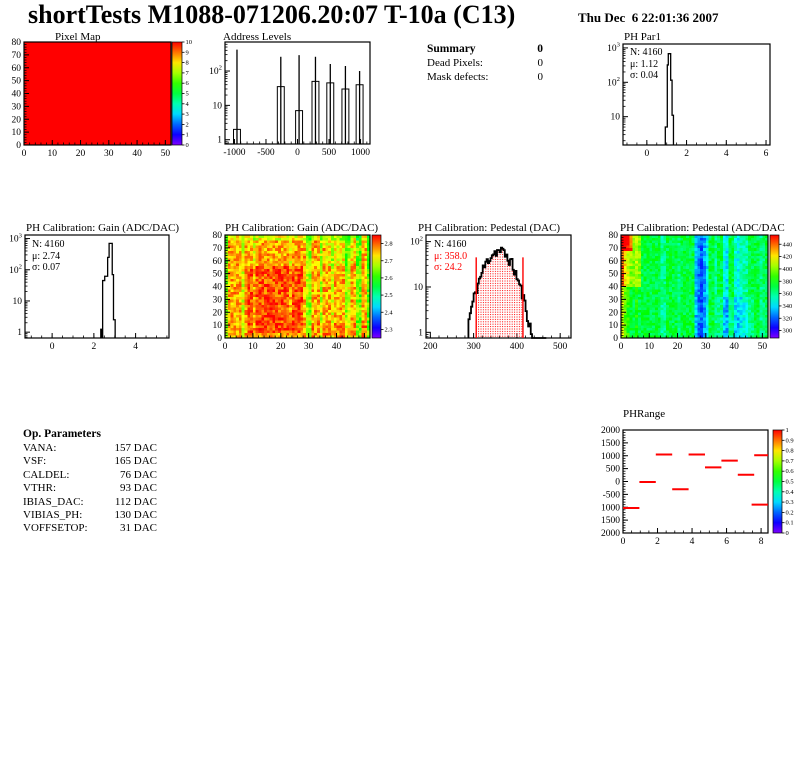 This screenshot has width=796, height=772. Describe the element at coordinates (46, 256) in the screenshot. I see `stat-mean: μ: 2.74` at that location.